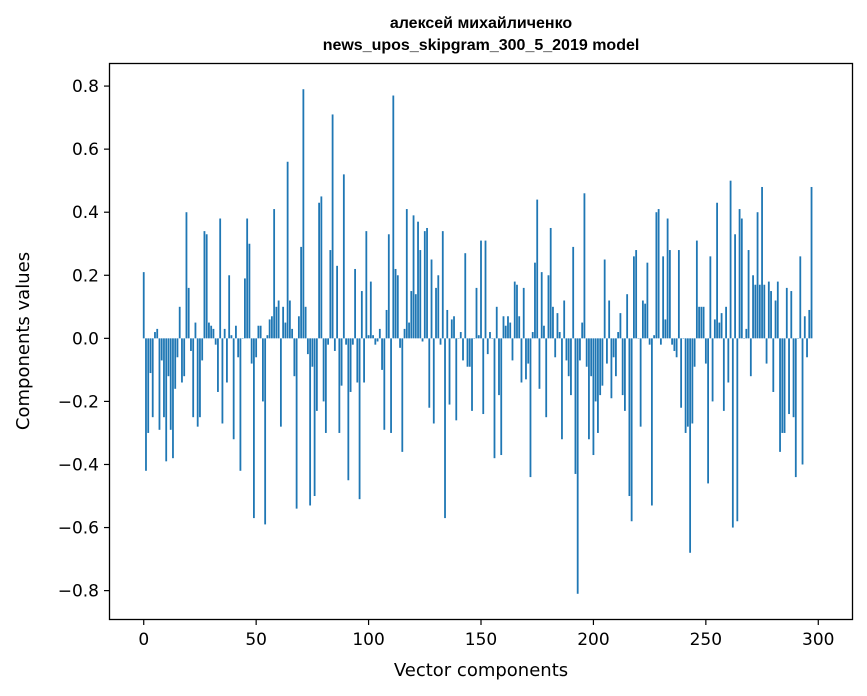 The width and height of the screenshot is (867, 696). Describe the element at coordinates (706, 640) in the screenshot. I see `x-tick-label: 250` at that location.